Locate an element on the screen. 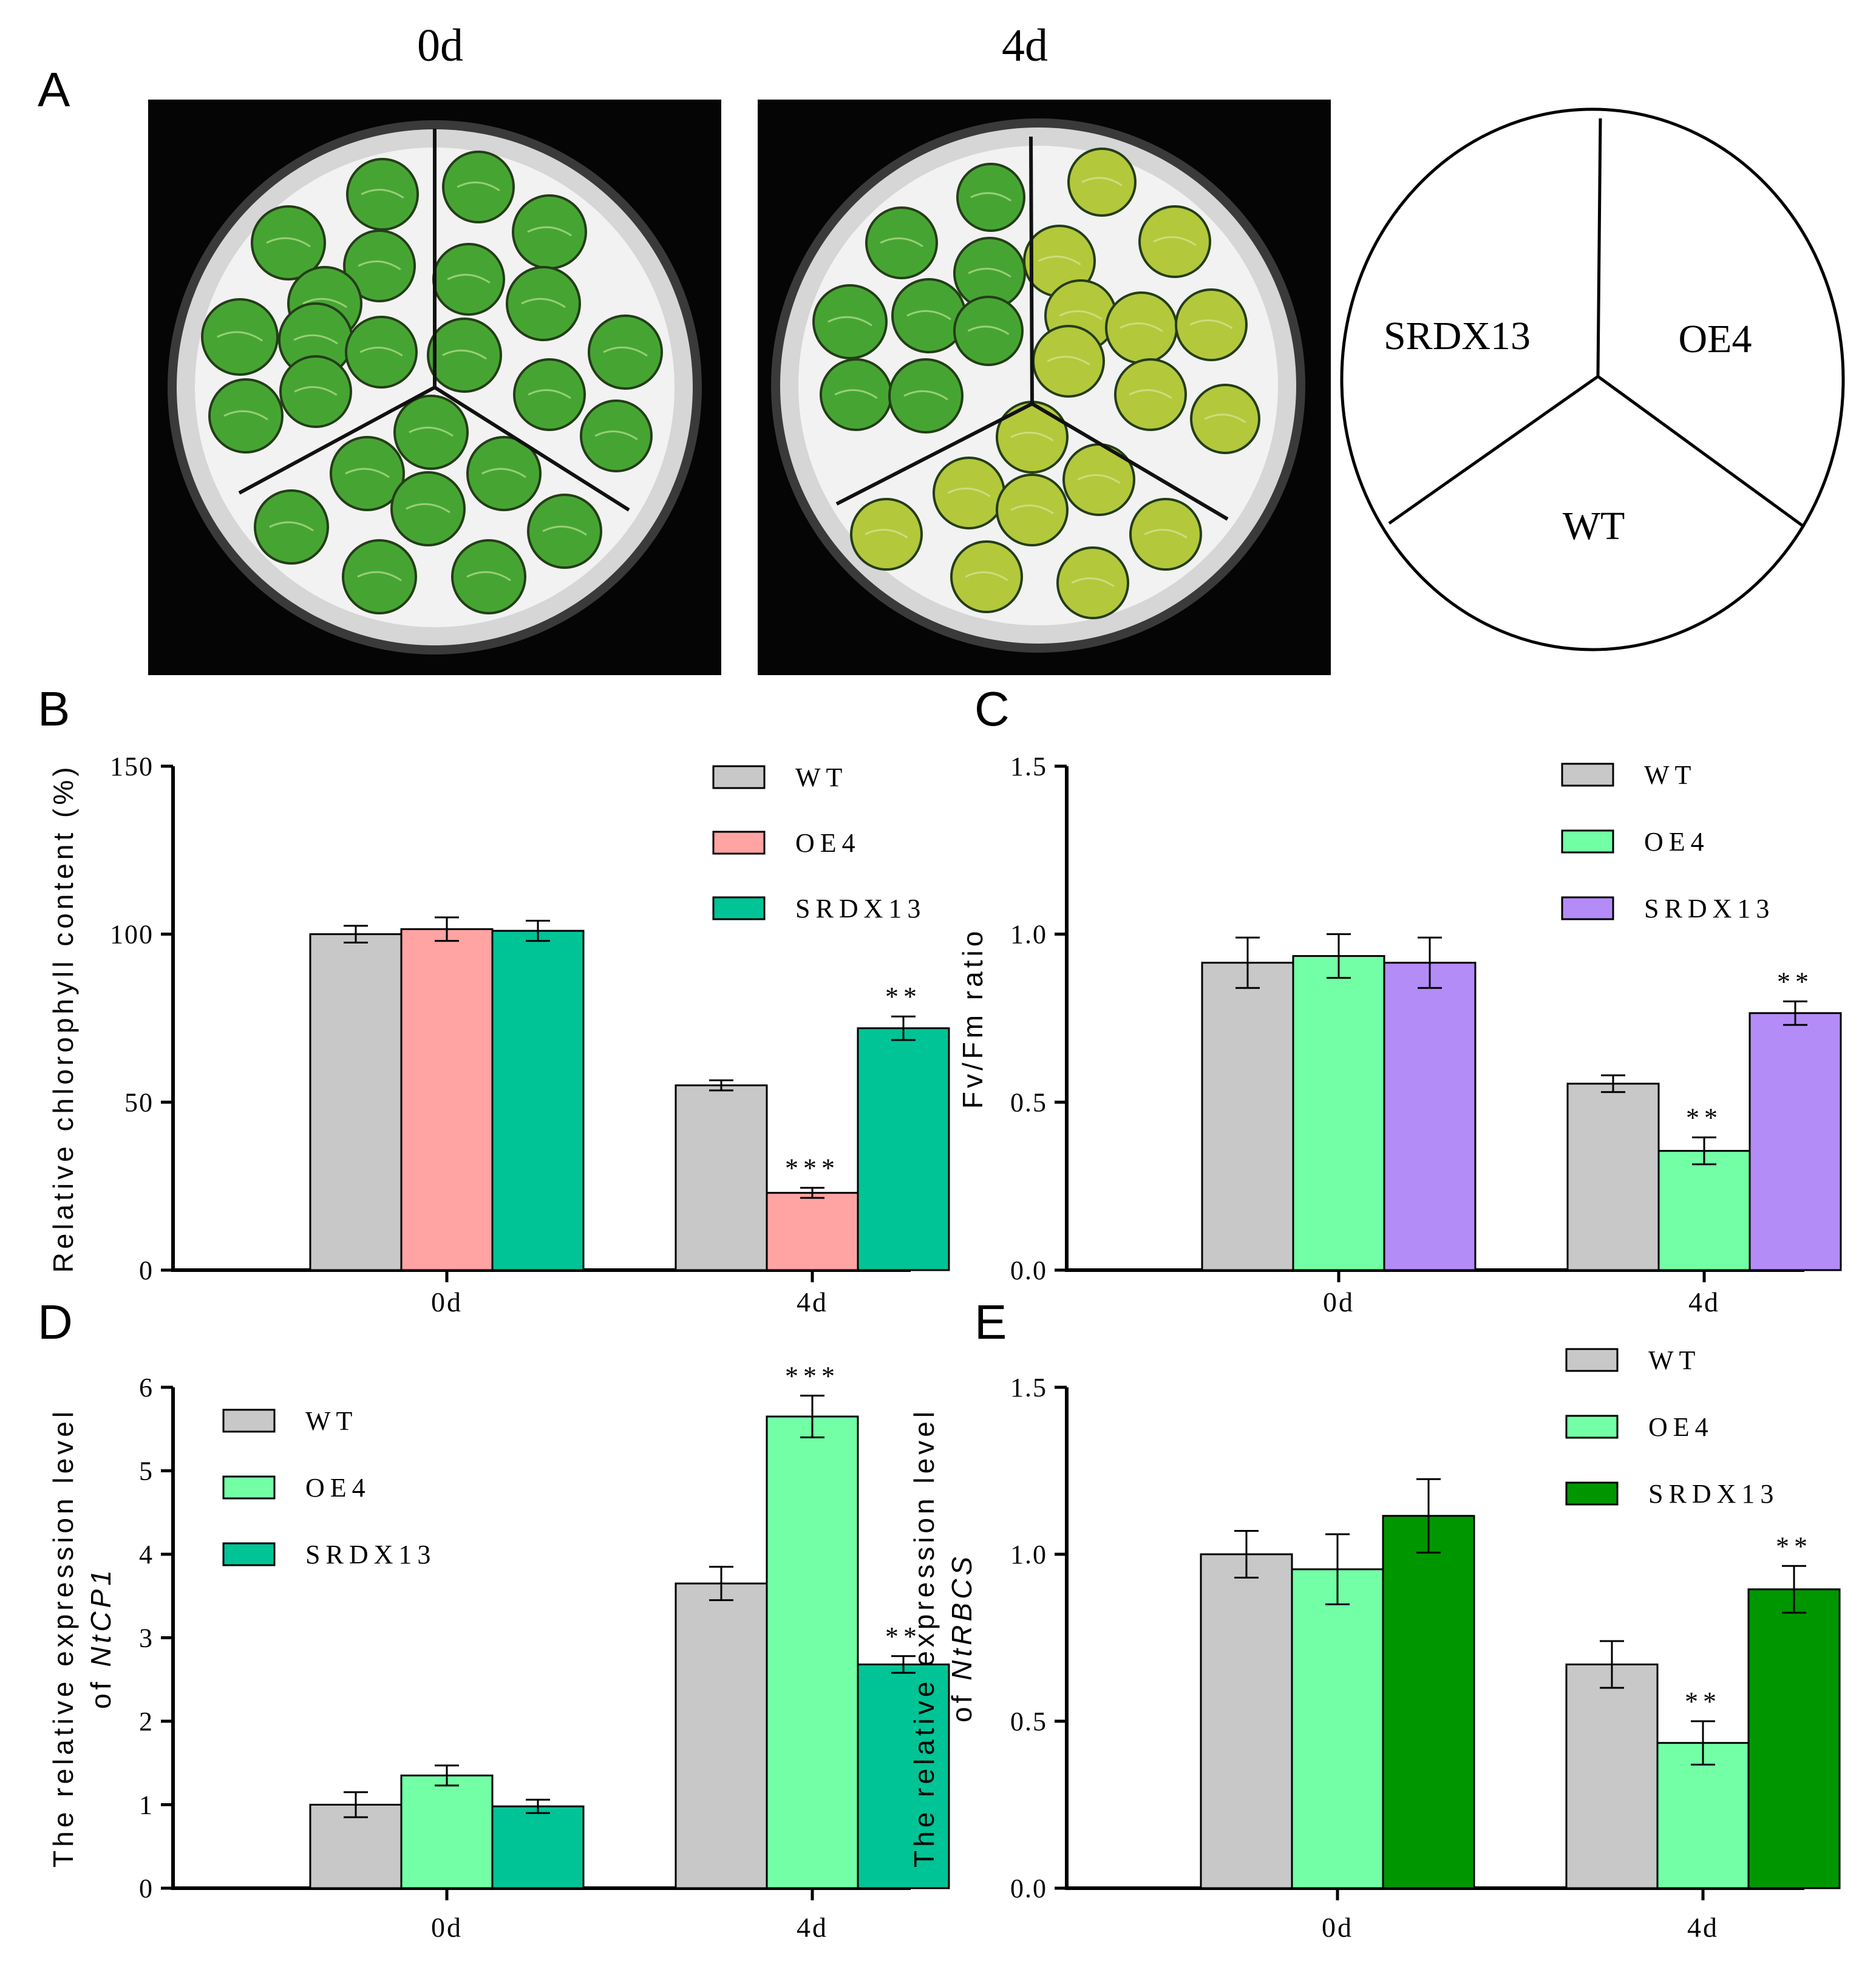 The image size is (1876, 1975). y-tick-label: 100 is located at coordinates (132, 935).